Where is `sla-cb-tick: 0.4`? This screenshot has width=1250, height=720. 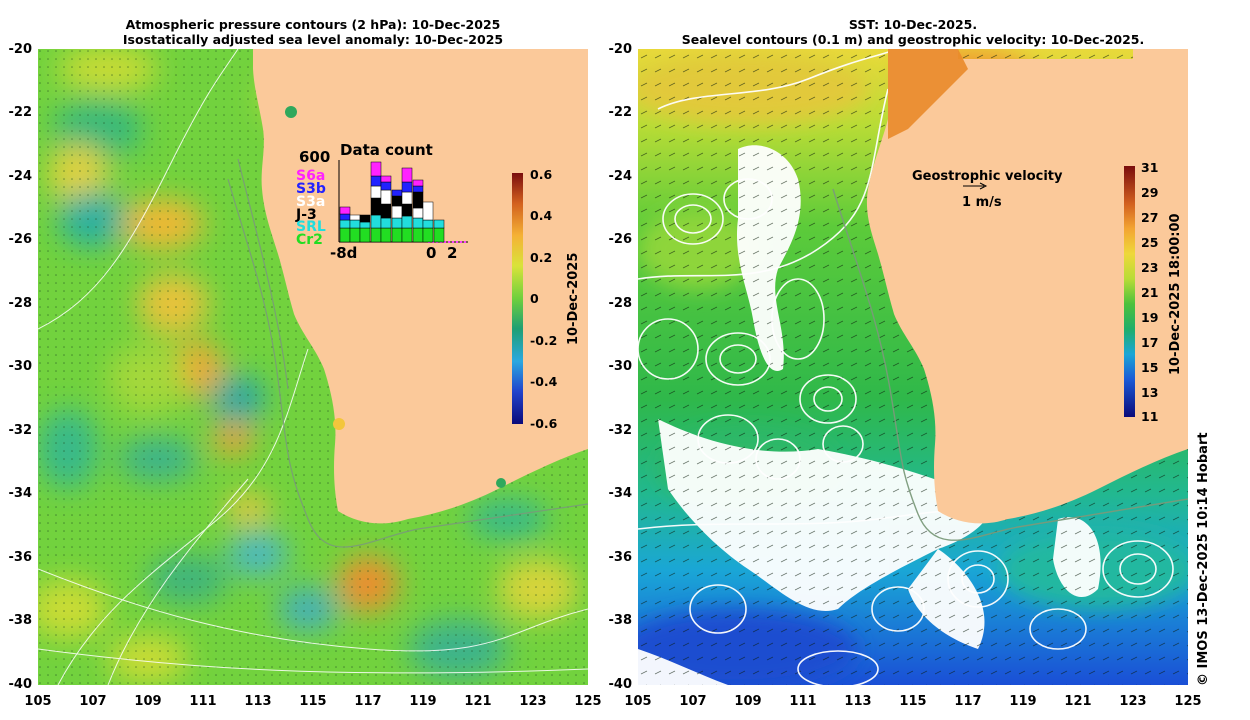 sla-cb-tick: 0.4 is located at coordinates (541, 215).